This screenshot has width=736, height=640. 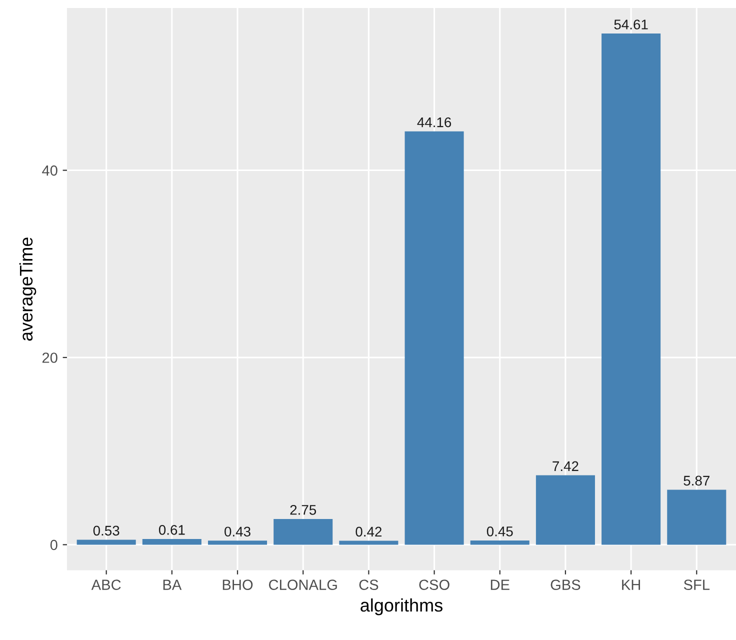 I want to click on x-axis-title: algorithms, so click(x=401, y=607).